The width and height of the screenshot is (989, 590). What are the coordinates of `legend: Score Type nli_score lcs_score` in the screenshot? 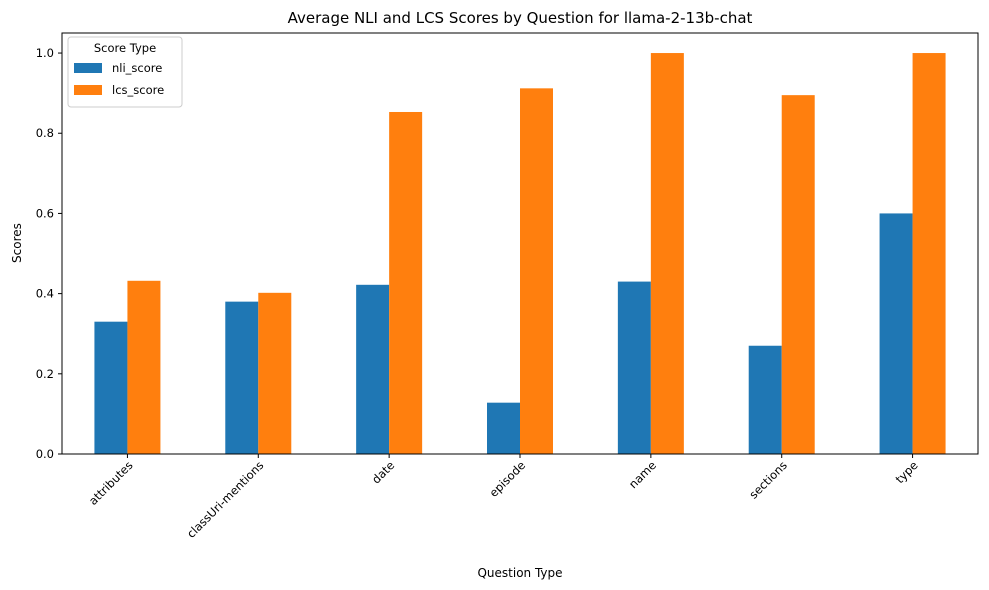 It's located at (125, 72).